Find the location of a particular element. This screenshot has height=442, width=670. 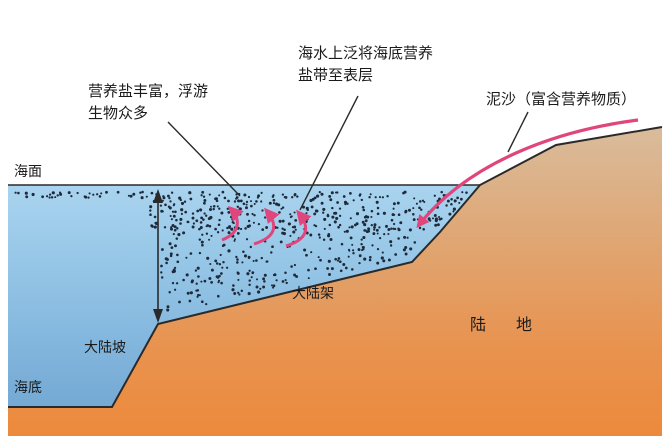

label-continental-shelf: 大陆架 is located at coordinates (313, 294).